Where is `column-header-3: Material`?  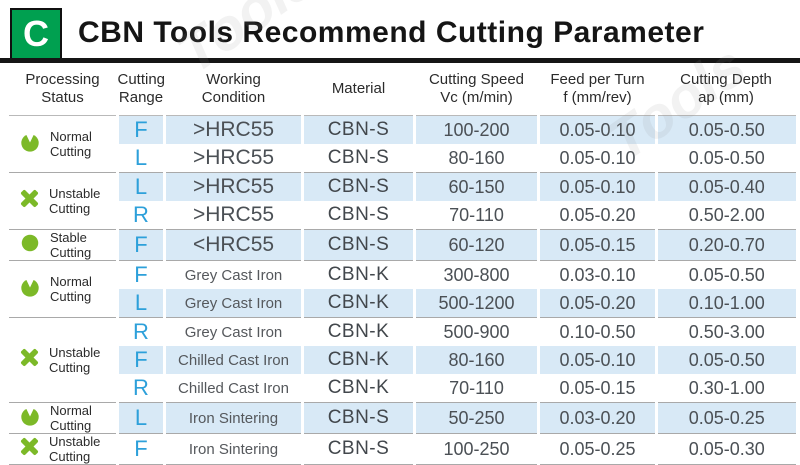
column-header-3: Material is located at coordinates (358, 89).